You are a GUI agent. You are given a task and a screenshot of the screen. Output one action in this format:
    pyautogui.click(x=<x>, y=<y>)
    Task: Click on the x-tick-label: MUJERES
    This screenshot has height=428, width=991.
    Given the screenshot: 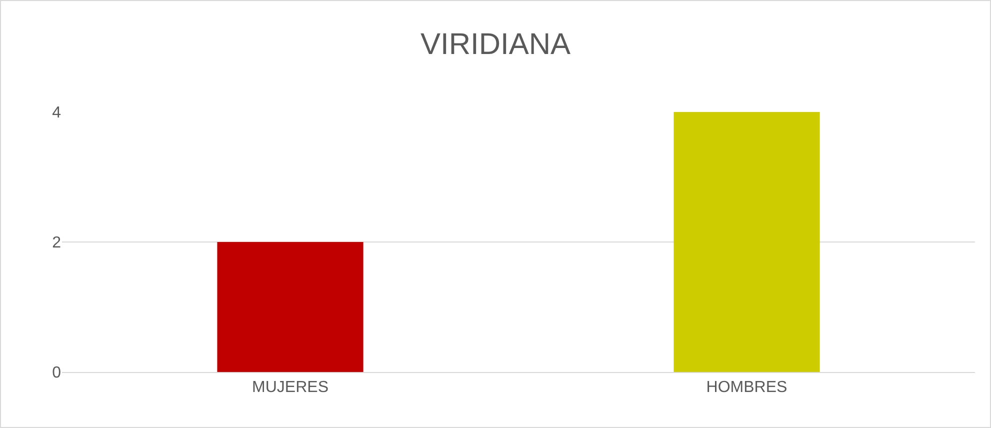 What is the action you would take?
    pyautogui.click(x=290, y=387)
    